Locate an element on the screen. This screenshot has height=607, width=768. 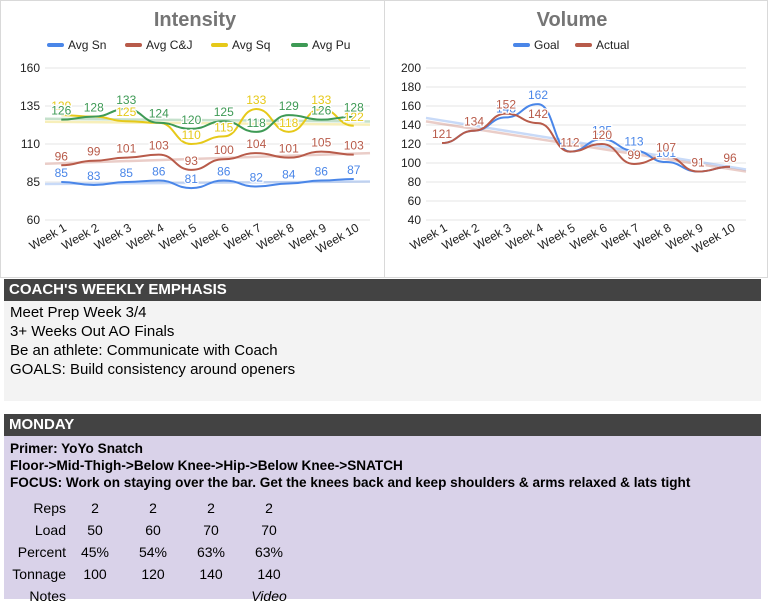
y-tick-label: 85 is located at coordinates (34, 182).